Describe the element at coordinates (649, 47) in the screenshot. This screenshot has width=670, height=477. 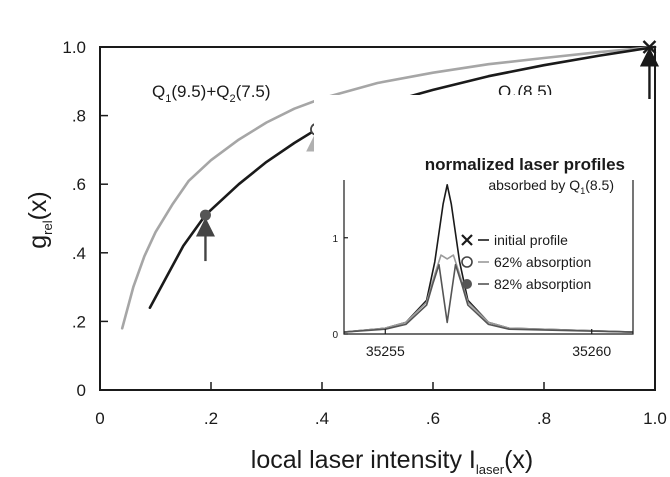
I see `marker-cross` at that location.